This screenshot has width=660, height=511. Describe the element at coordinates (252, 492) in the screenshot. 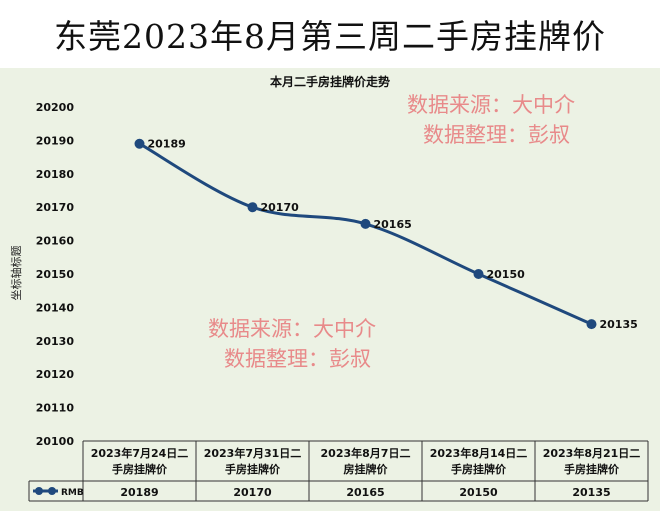

I see `table-value: 20170` at that location.